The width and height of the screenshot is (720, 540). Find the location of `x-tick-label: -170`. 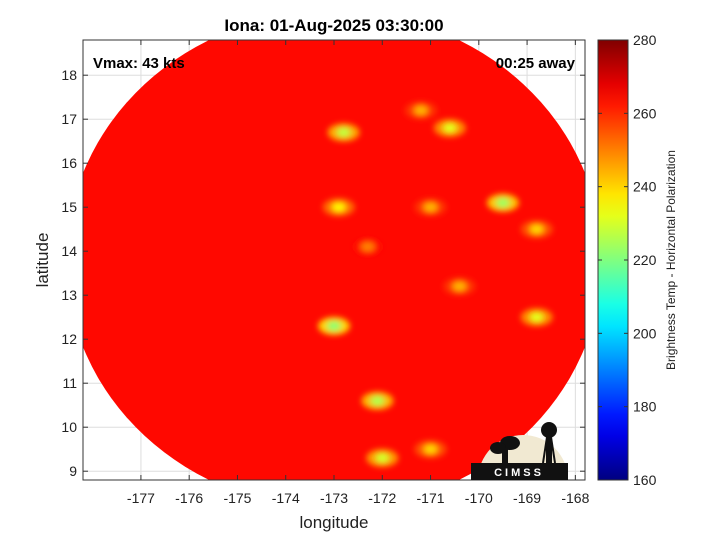

x-tick-label: -170 is located at coordinates (479, 498).